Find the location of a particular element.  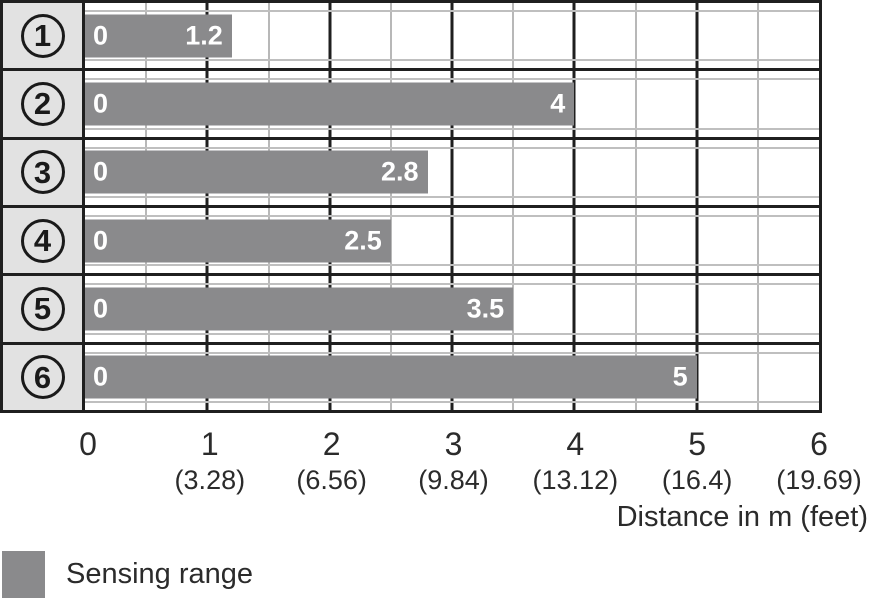

tick-feet: (19.69) is located at coordinates (819, 480).